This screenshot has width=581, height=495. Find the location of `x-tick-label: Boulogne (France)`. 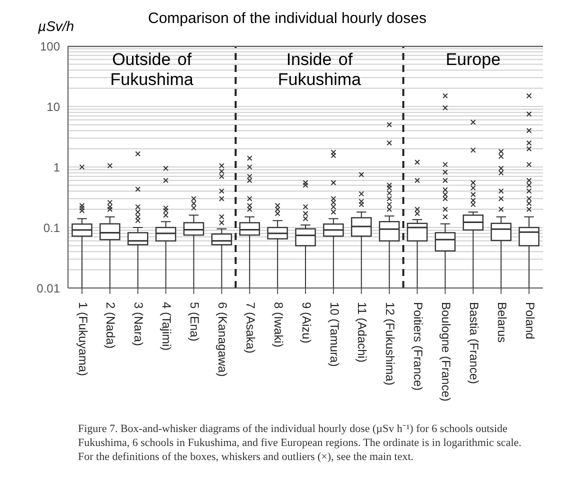

x-tick-label: Boulogne (France) is located at coordinates (446, 352).